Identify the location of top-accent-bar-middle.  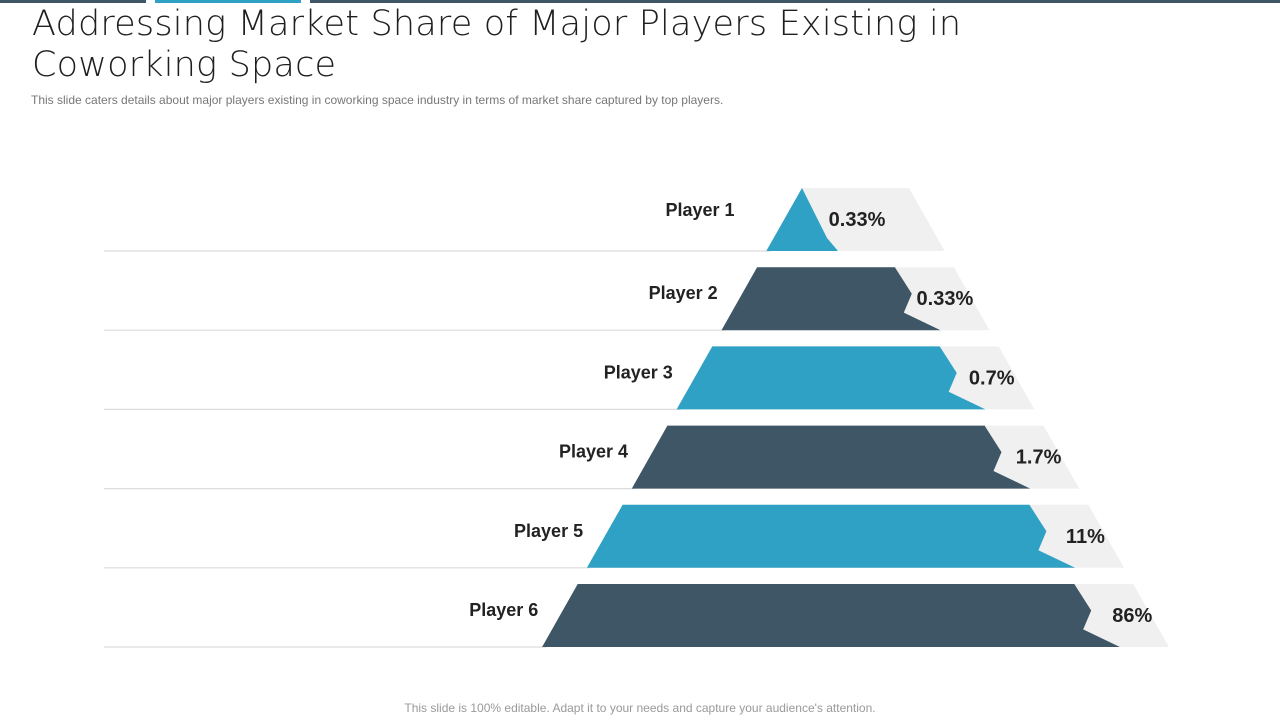
(228, 1).